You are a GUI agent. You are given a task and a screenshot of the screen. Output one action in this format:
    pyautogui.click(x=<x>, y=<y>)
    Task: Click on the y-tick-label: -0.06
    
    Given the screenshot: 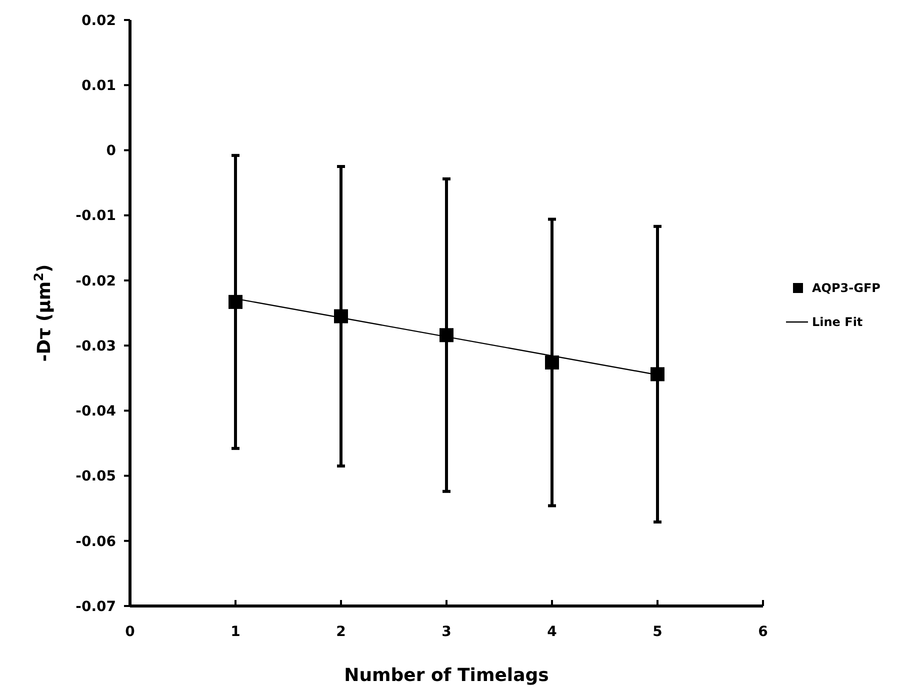 What is the action you would take?
    pyautogui.click(x=96, y=542)
    